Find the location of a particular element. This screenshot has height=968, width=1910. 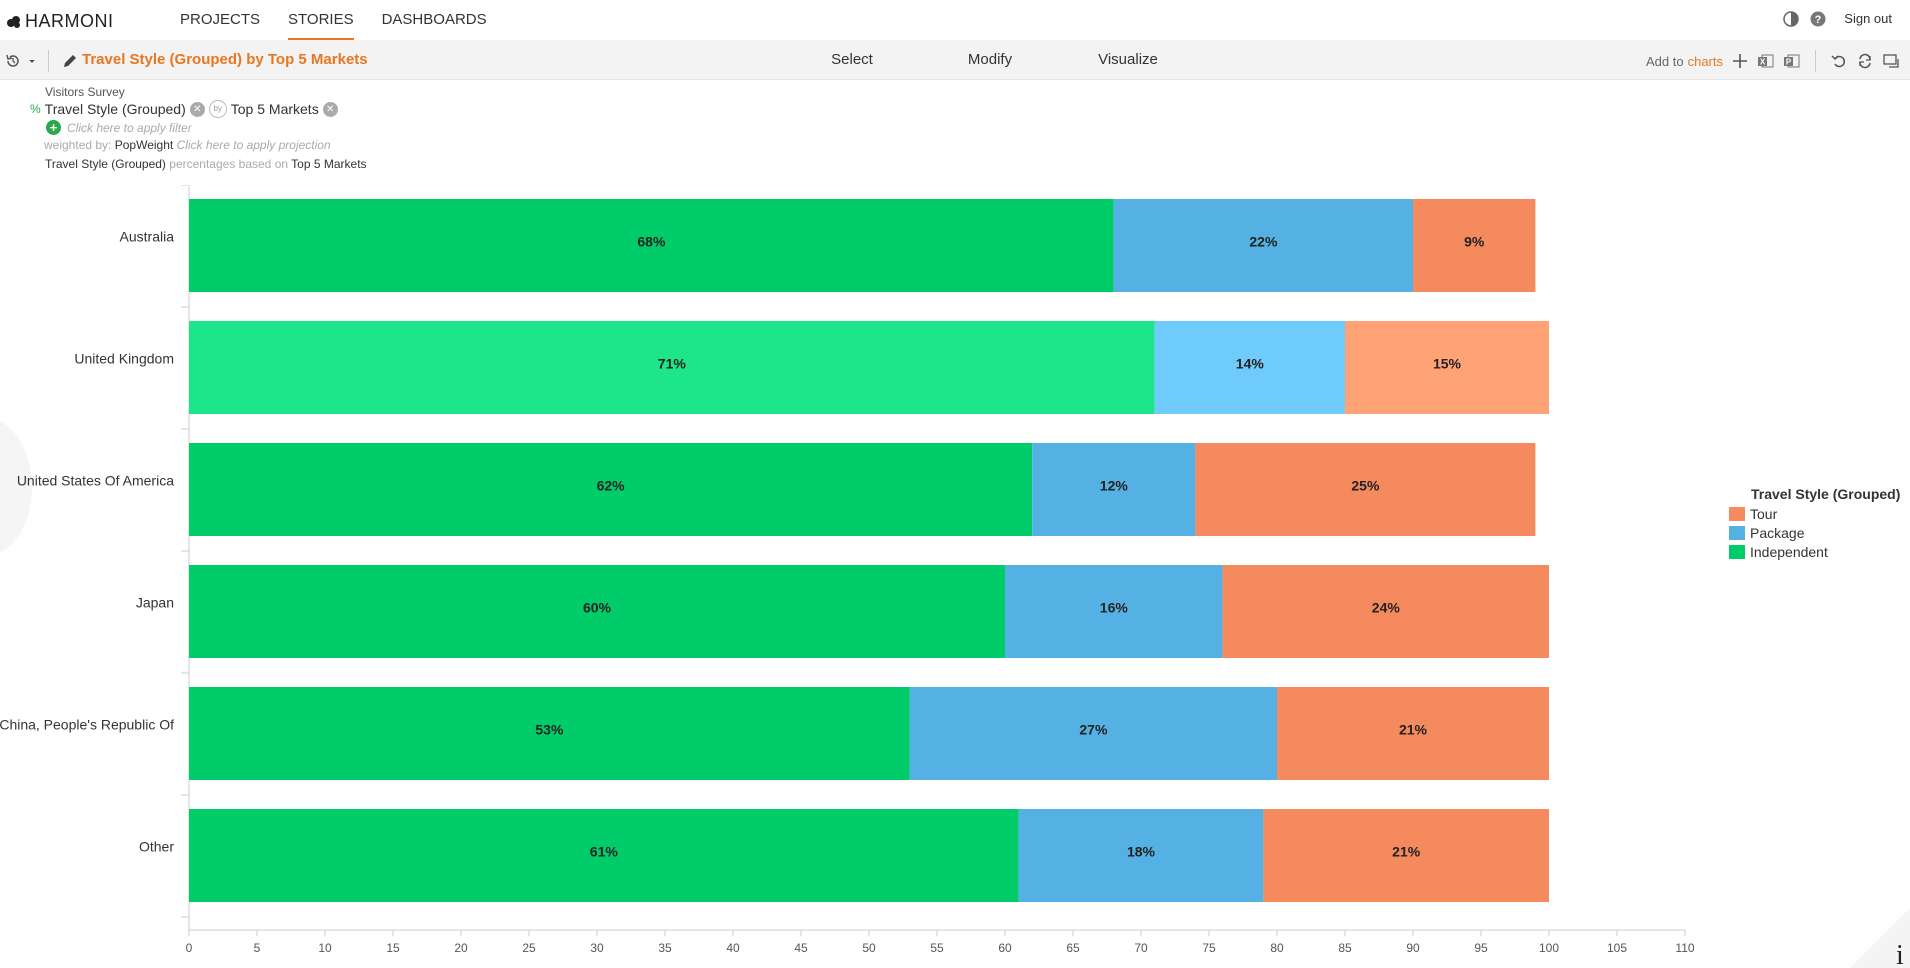

basis-text: percentages based on is located at coordinates (229, 164).